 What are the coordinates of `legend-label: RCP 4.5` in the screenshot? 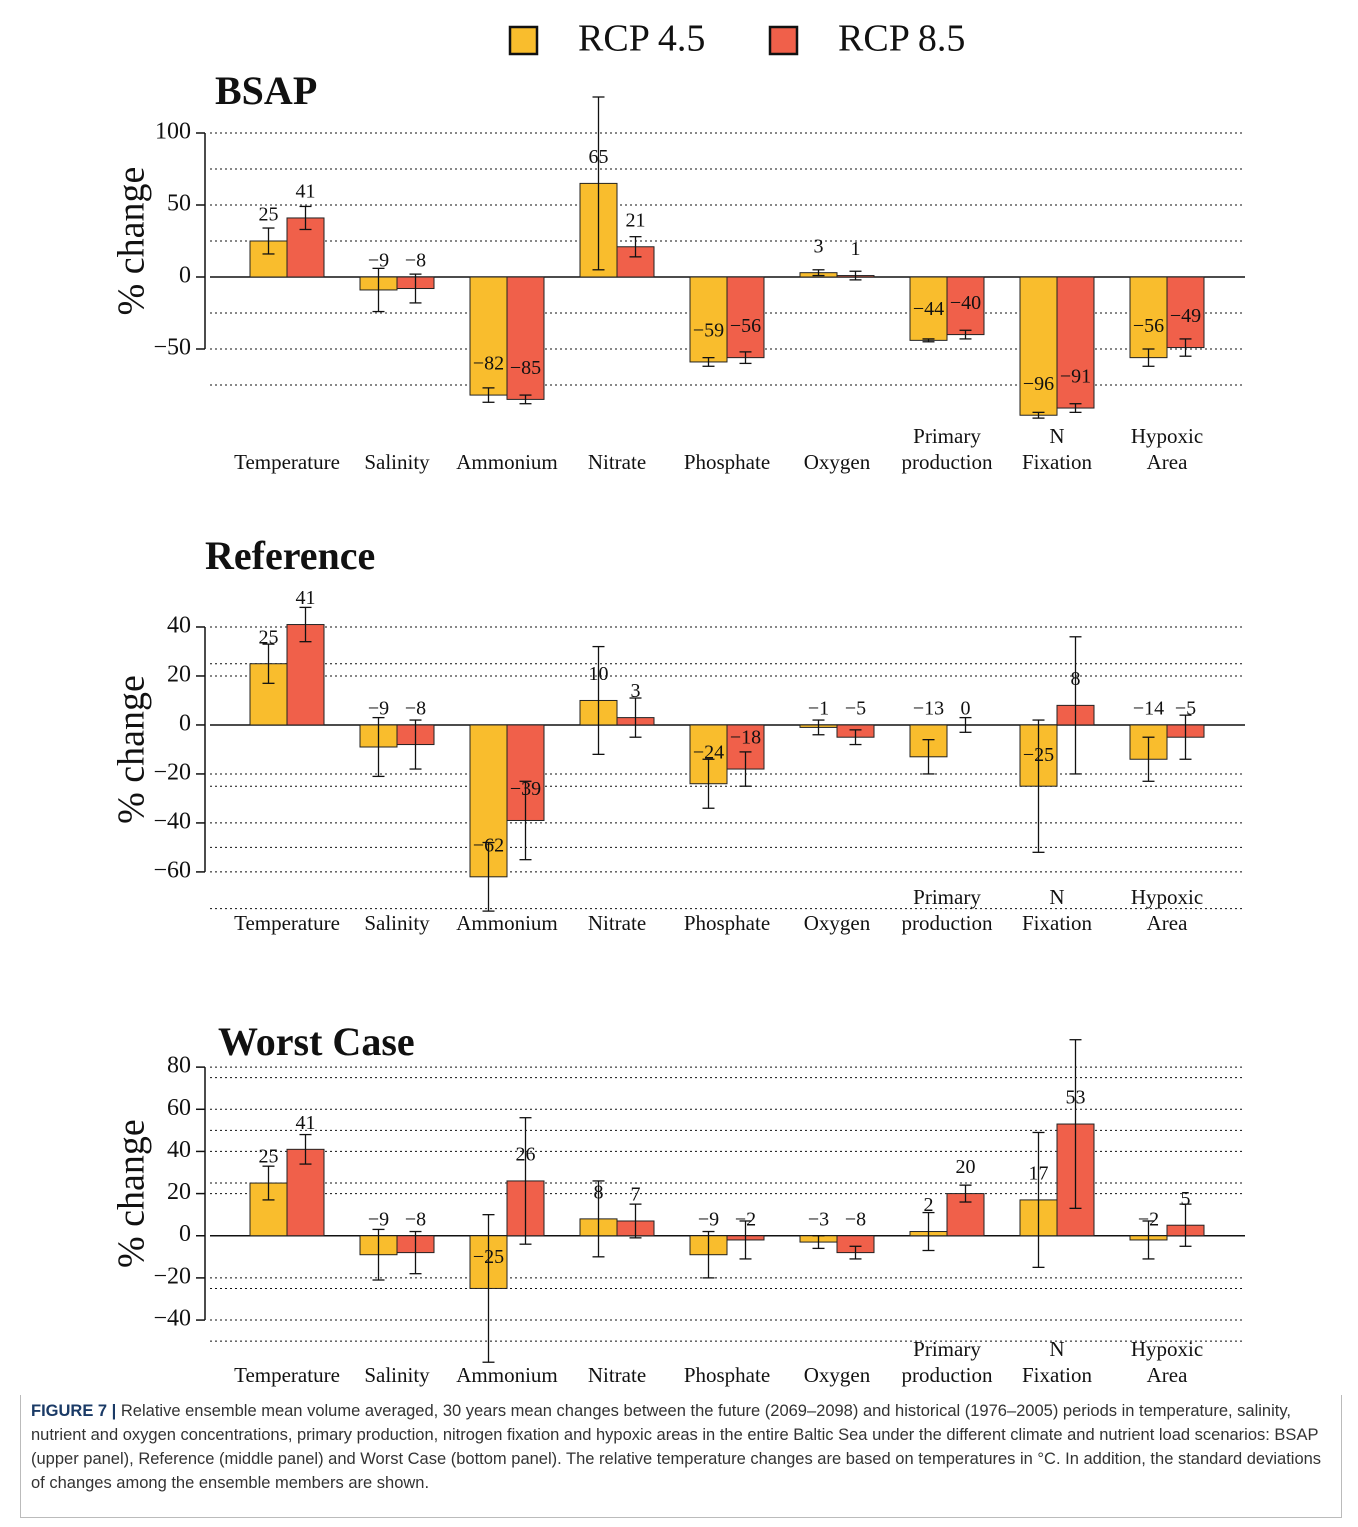 It's located at (641, 39).